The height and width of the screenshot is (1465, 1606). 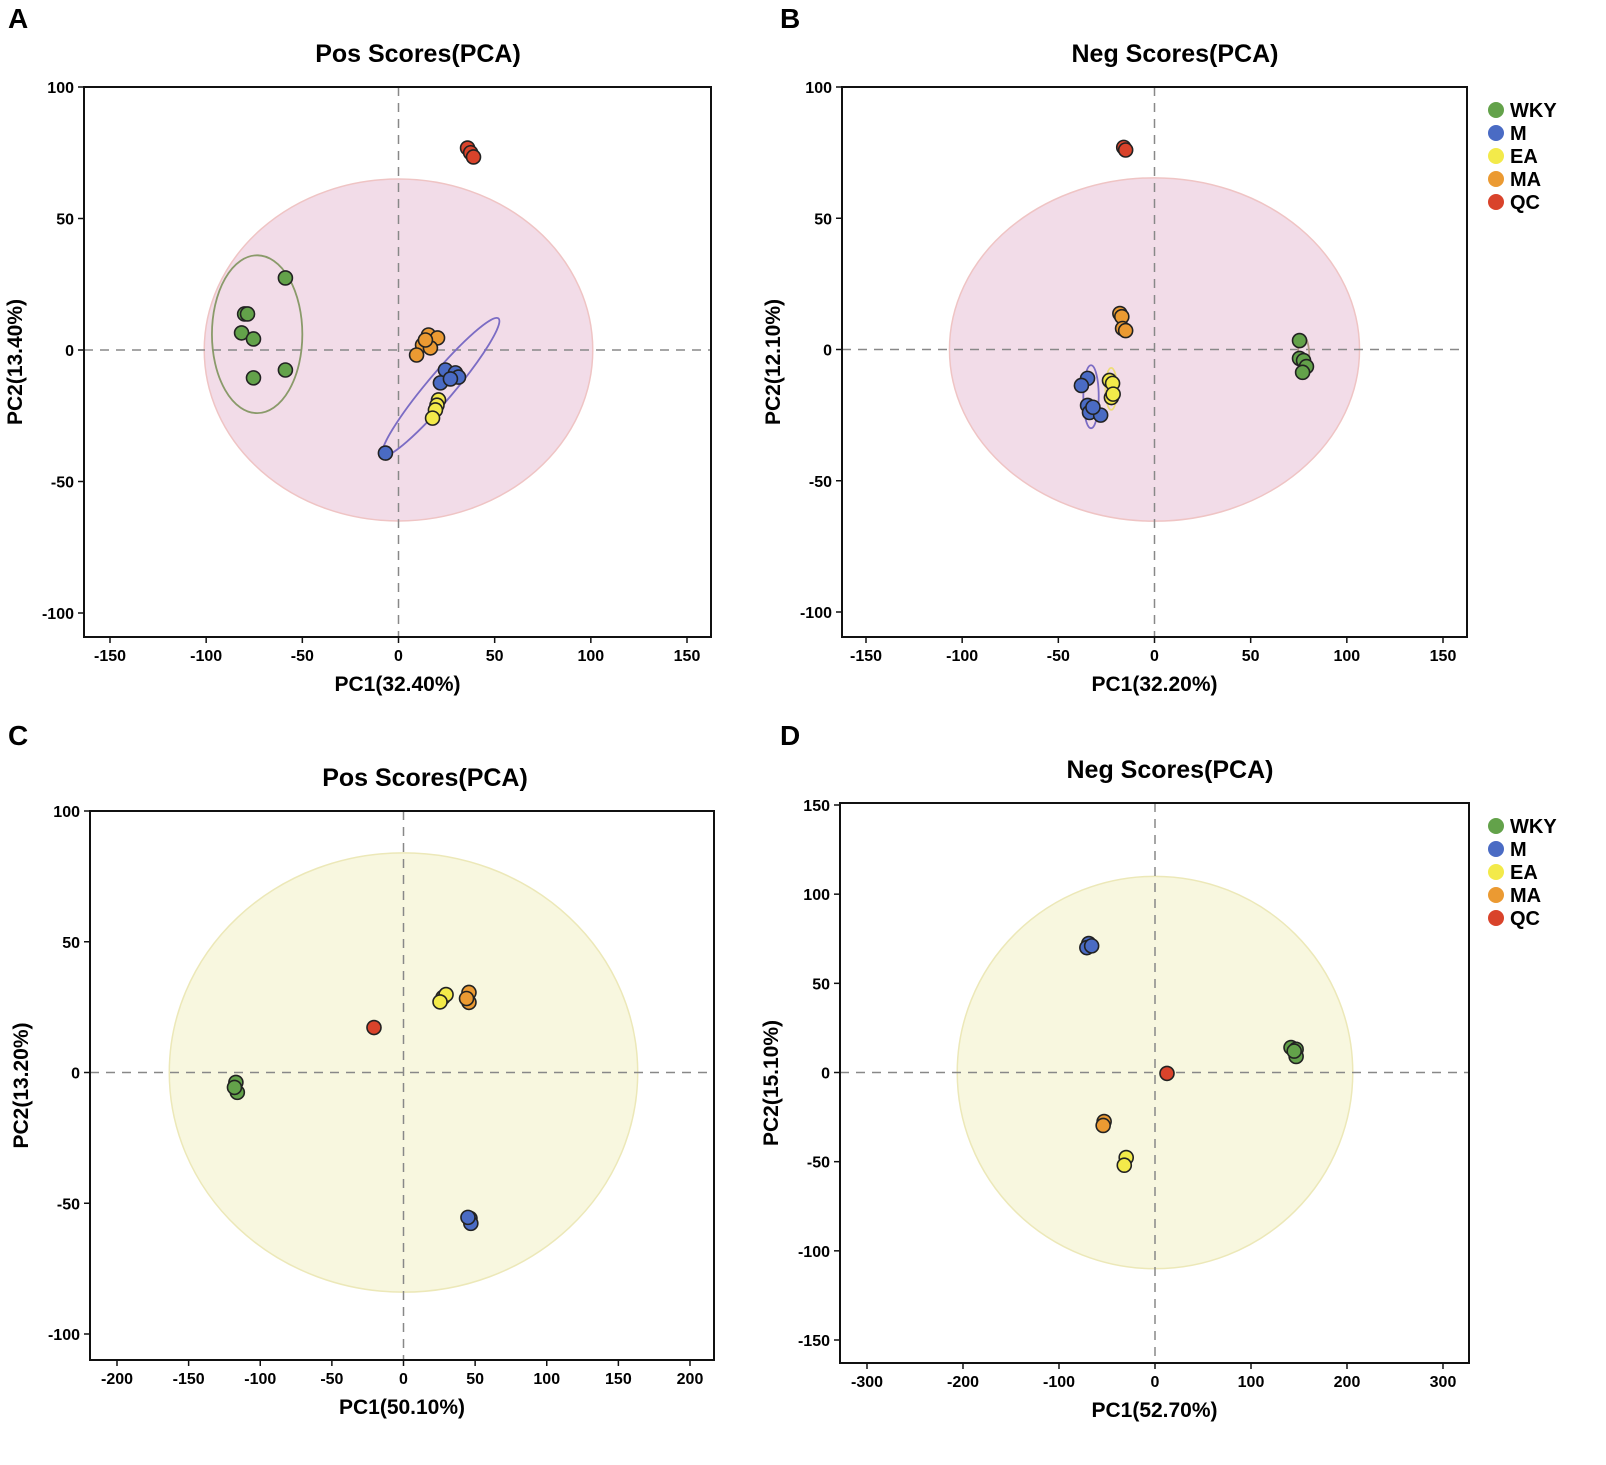 What do you see at coordinates (1154, 684) in the screenshot?
I see `x-axis-label: PC1(32.20%)` at bounding box center [1154, 684].